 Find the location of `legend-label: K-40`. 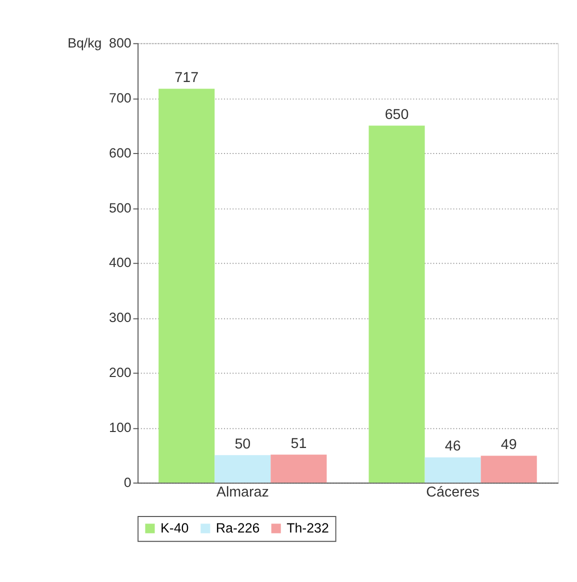

legend-label: K-40 is located at coordinates (174, 528).